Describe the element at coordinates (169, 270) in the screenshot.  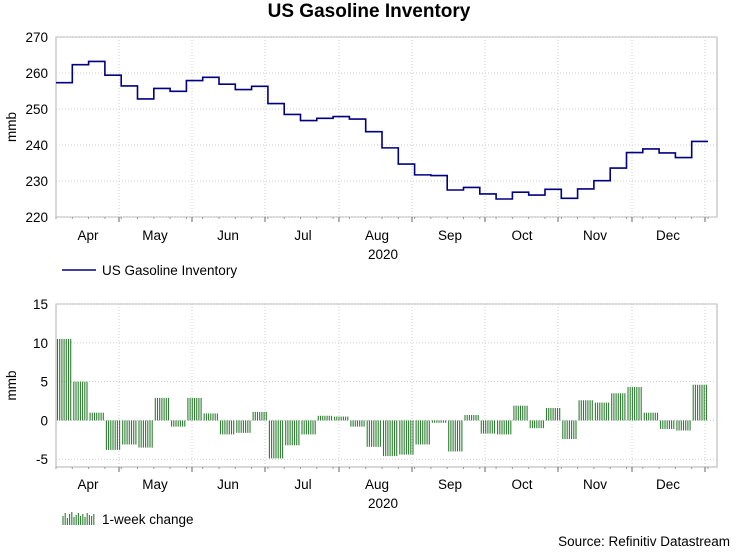
I see `legend-label: US Gasoline Inventory` at that location.